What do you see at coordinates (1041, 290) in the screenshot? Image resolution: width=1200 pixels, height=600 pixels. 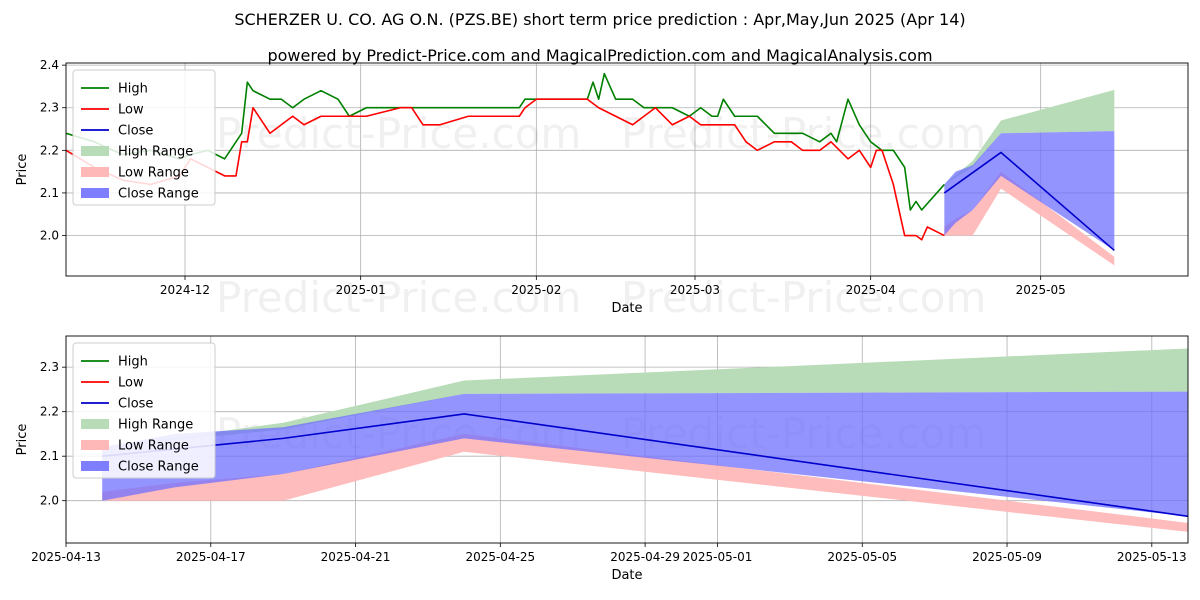 I see `x-tick-label: 2025-05` at bounding box center [1041, 290].